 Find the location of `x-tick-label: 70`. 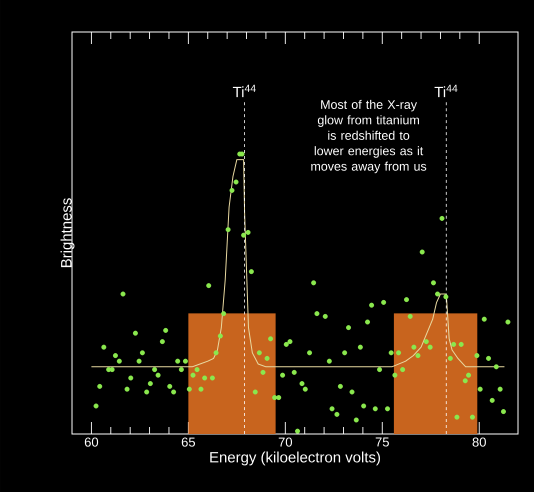

x-tick-label: 70 is located at coordinates (285, 442).